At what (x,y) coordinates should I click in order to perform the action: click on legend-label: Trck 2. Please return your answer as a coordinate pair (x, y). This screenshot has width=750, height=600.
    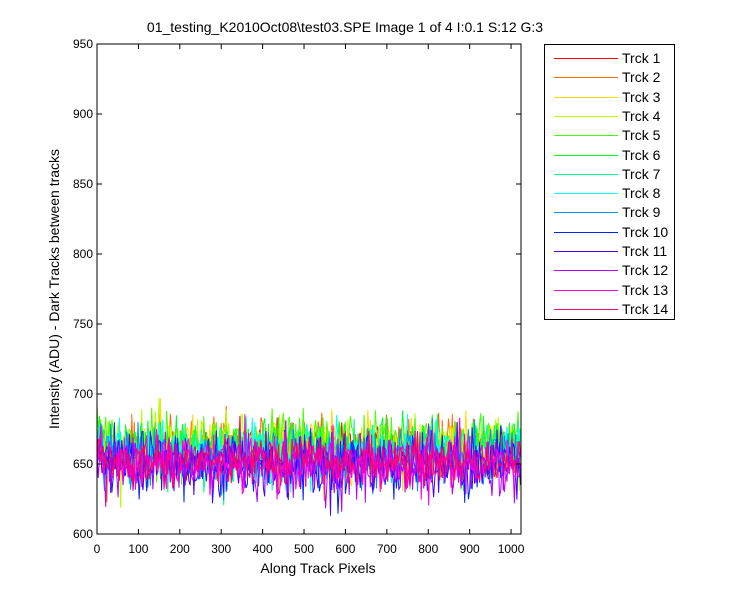
    Looking at the image, I should click on (641, 77).